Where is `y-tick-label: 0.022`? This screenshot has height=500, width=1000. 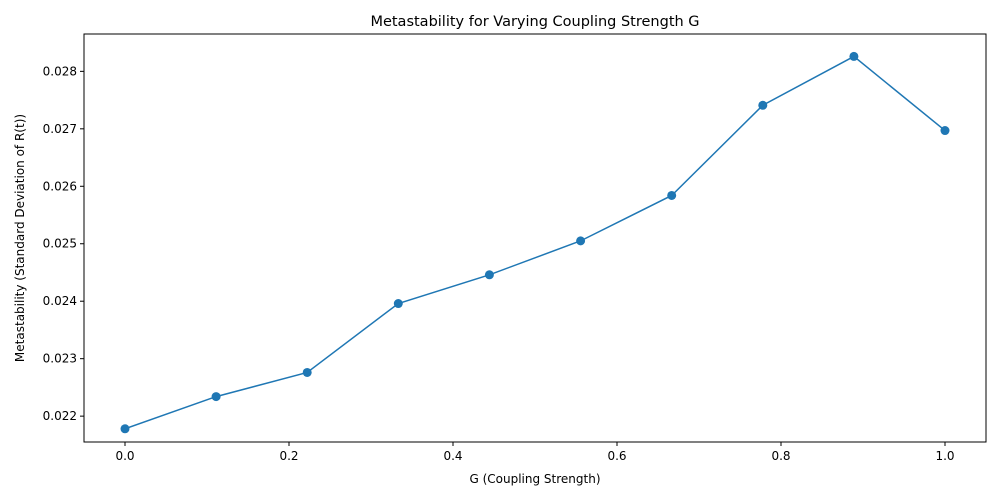 y-tick-label: 0.022 is located at coordinates (60, 416).